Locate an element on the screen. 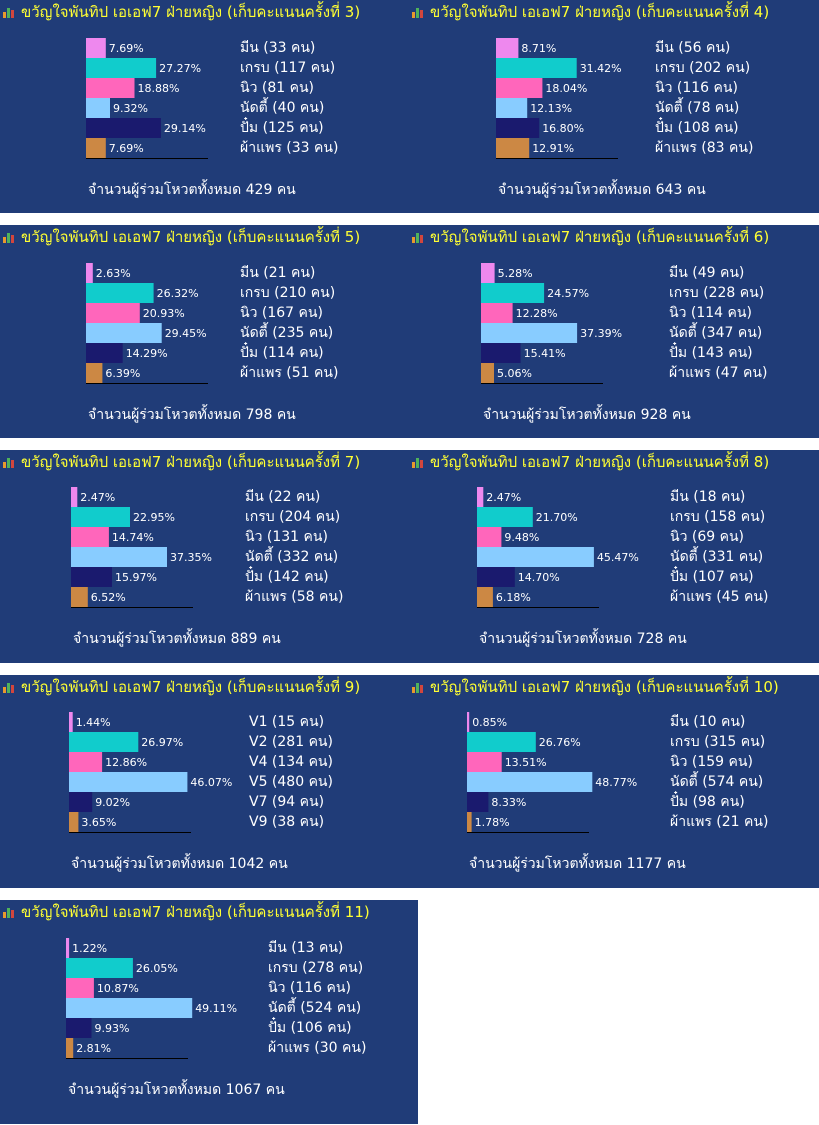  legend-item: มีน (18 คน) is located at coordinates (708, 497).